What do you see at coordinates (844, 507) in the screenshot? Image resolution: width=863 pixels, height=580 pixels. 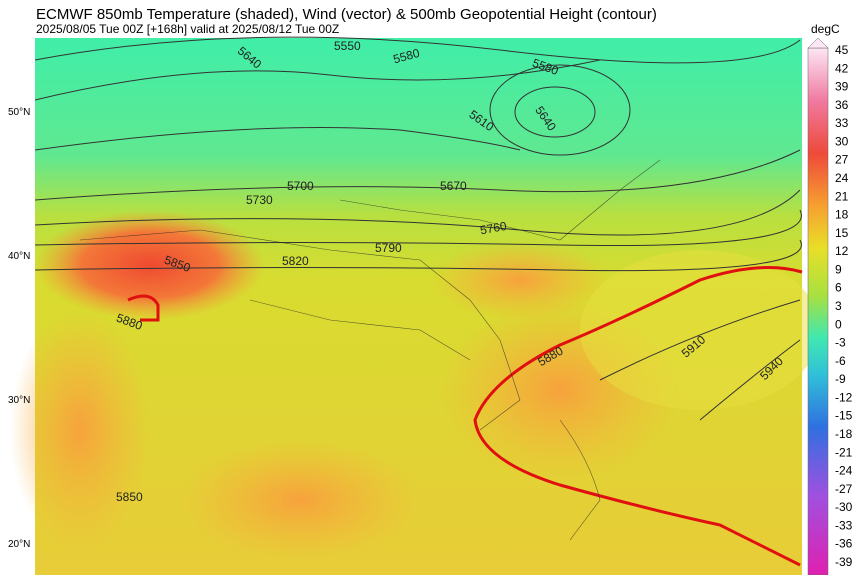 I see `colorbar-label: -30` at bounding box center [844, 507].